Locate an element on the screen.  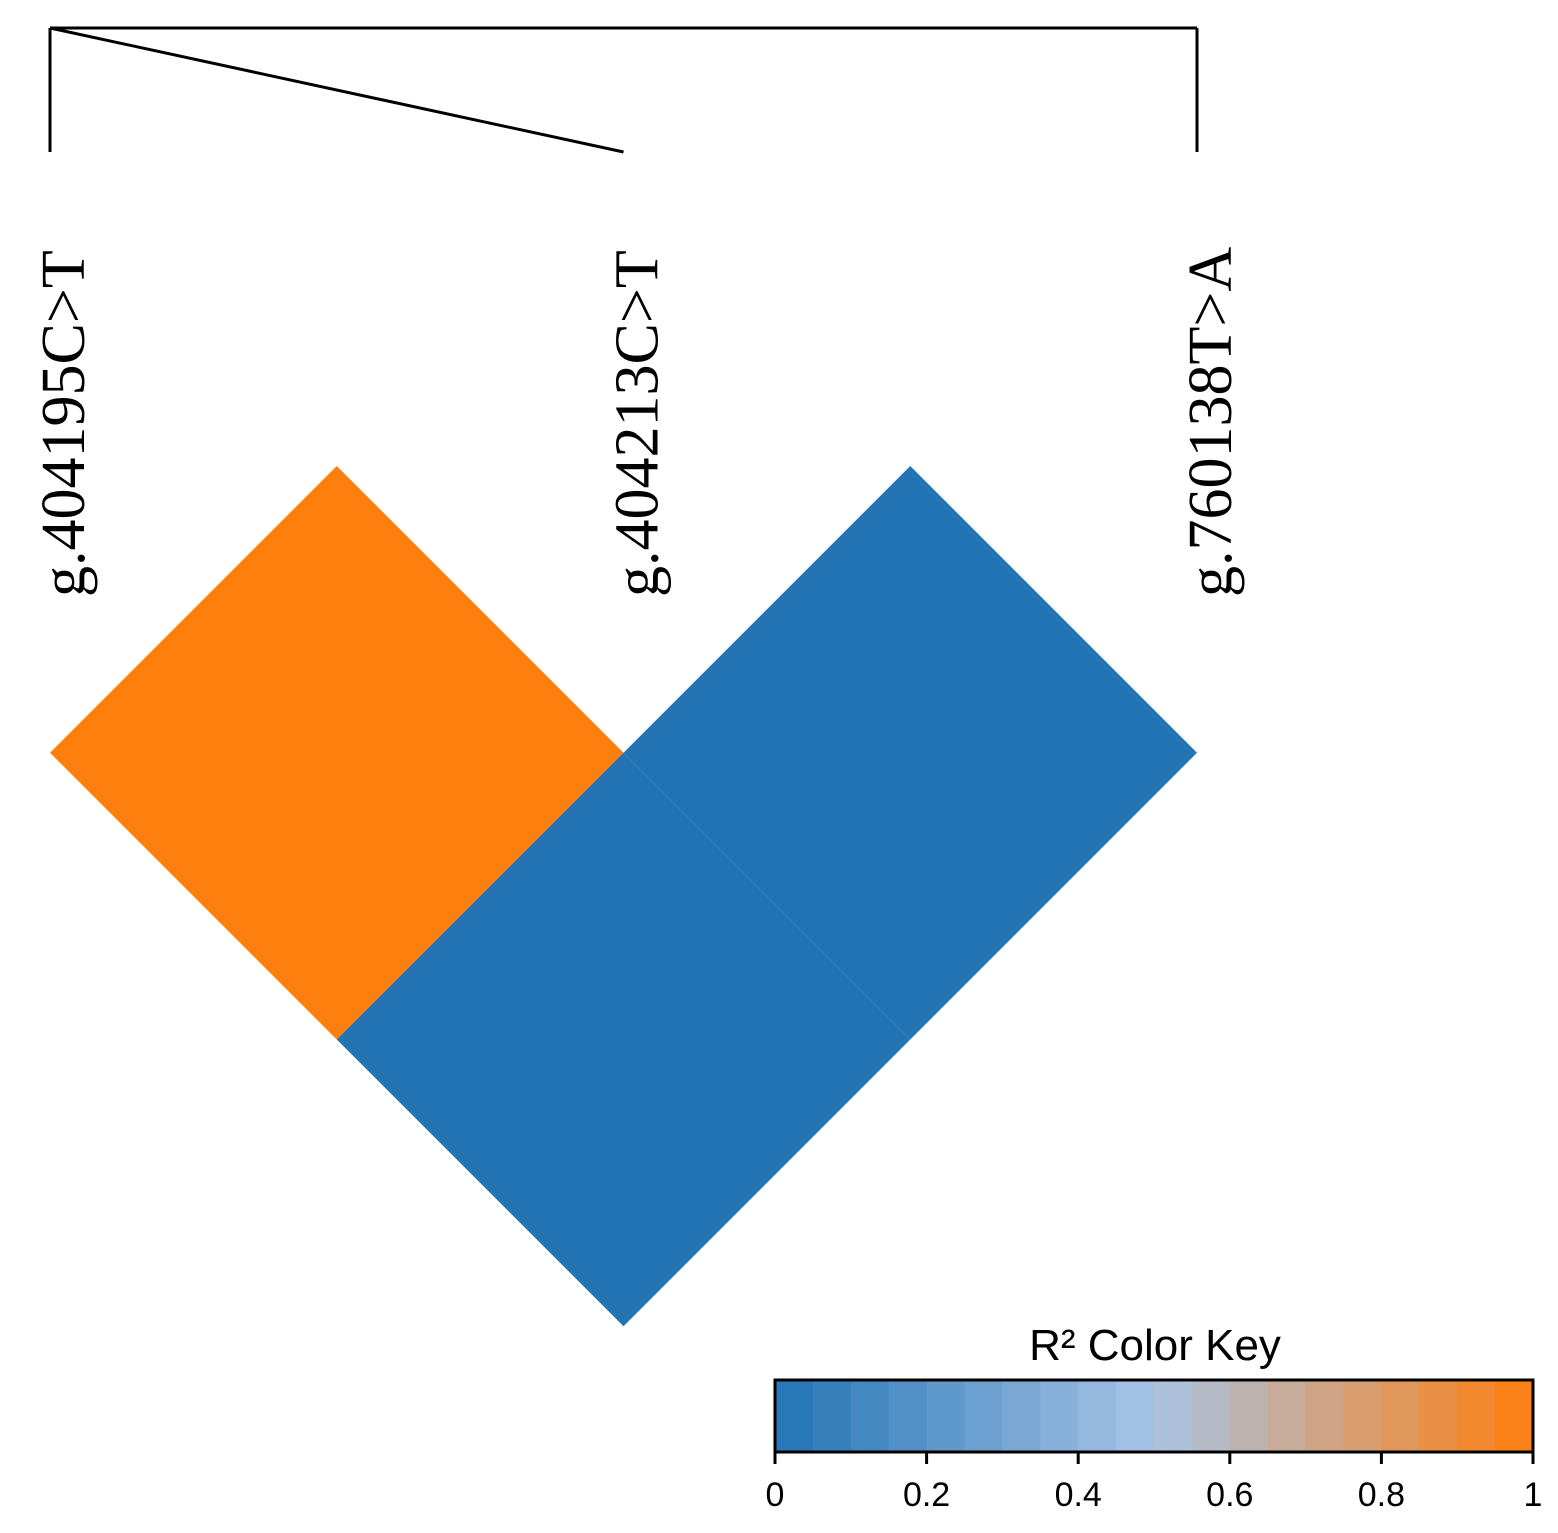
key-tick-label: 0.8 is located at coordinates (1381, 1495).